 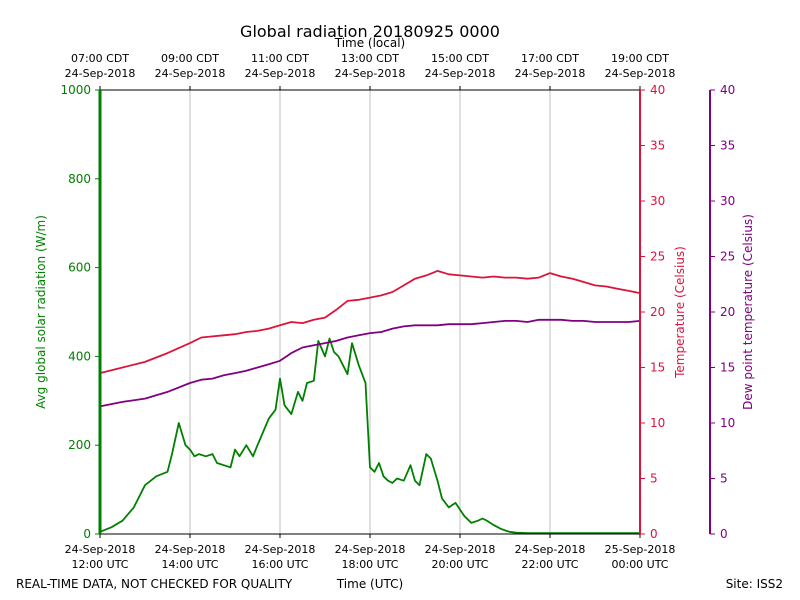 What do you see at coordinates (79, 179) in the screenshot?
I see `radiation-tick-label: 800` at bounding box center [79, 179].